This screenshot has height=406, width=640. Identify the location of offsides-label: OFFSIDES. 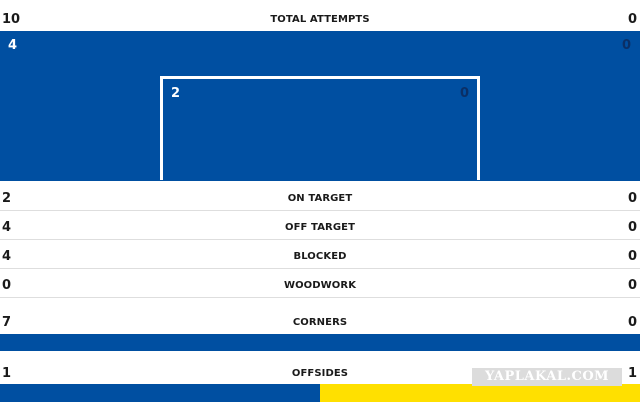
(320, 373).